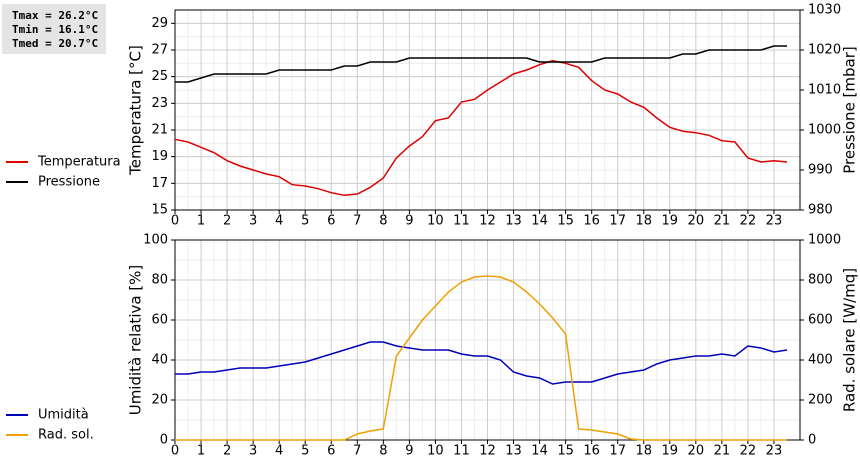 The height and width of the screenshot is (460, 860). I want to click on y-tick-label: 20, so click(159, 400).